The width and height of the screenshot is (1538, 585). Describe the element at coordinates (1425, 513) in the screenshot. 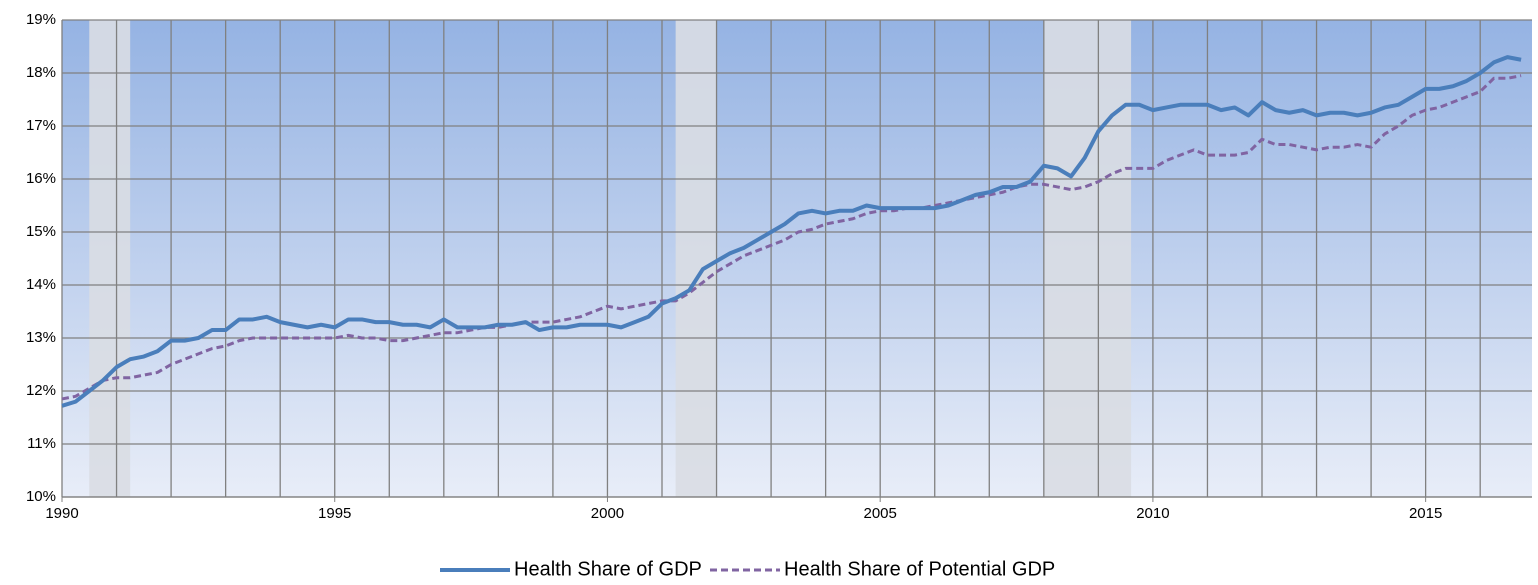

I see `x-tick-label: 2015` at that location.